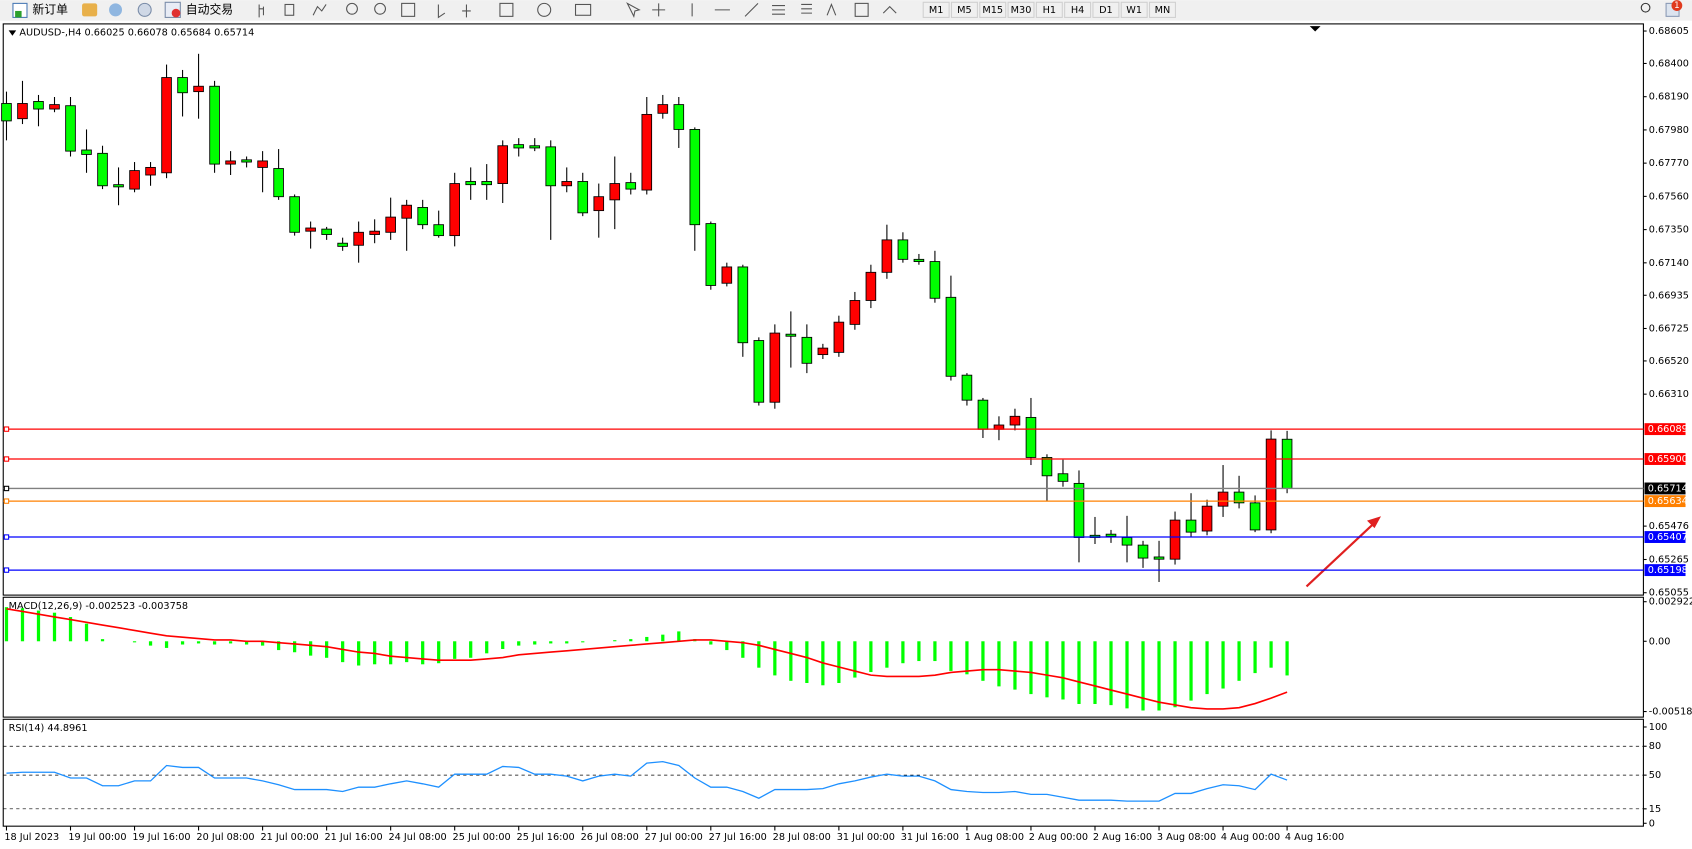 The width and height of the screenshot is (1692, 849). What do you see at coordinates (1669, 295) in the screenshot?
I see `y-tick-label: 0.66935` at bounding box center [1669, 295].